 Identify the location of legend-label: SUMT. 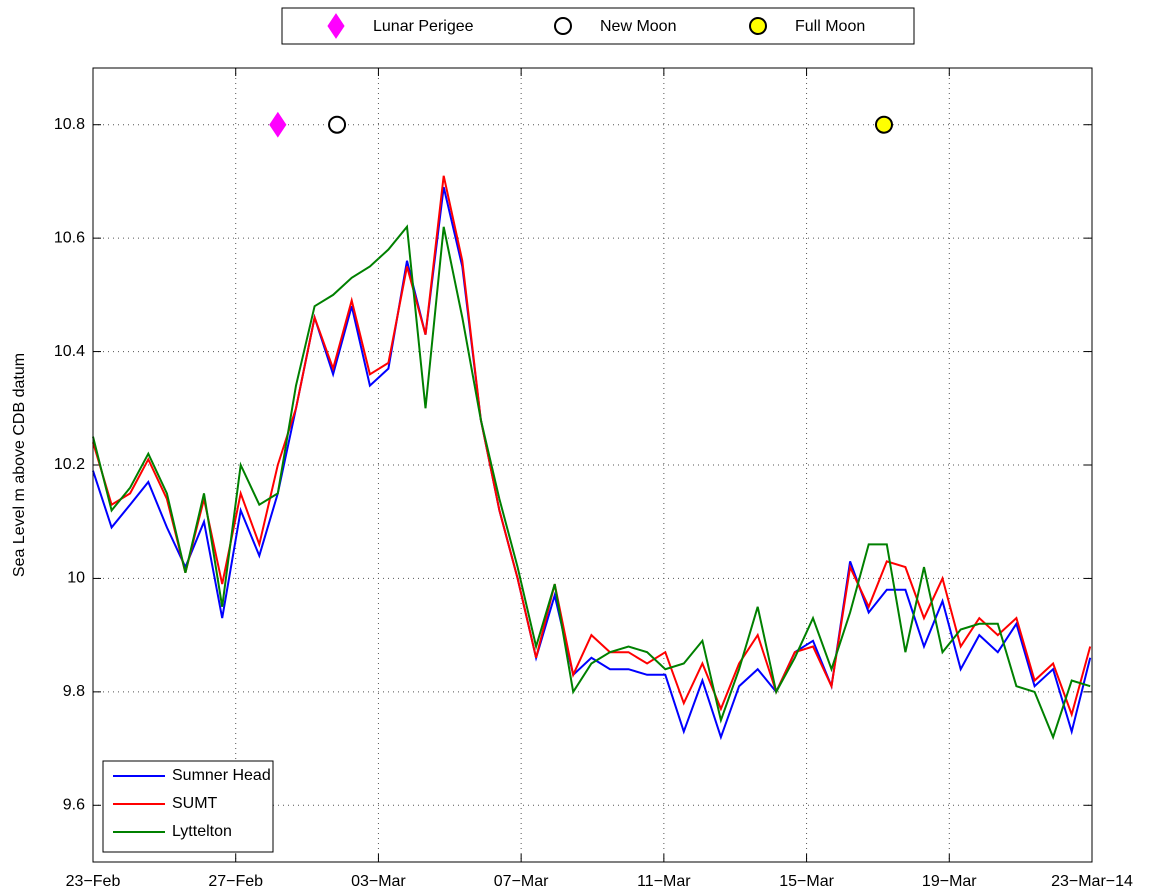
(195, 803).